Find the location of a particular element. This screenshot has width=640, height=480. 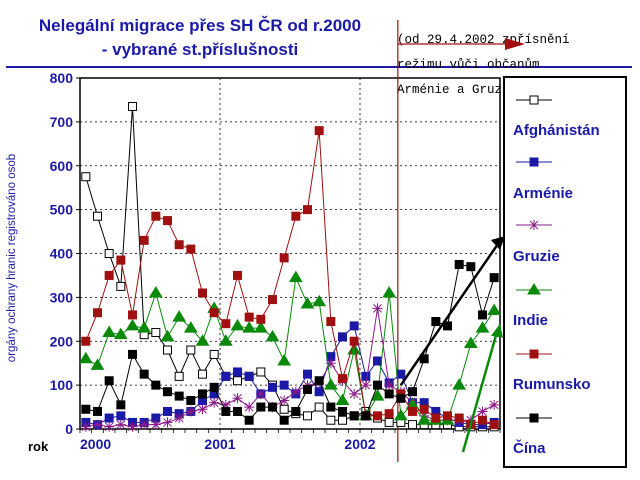

x-tick-label: 2001 is located at coordinates (219, 444).